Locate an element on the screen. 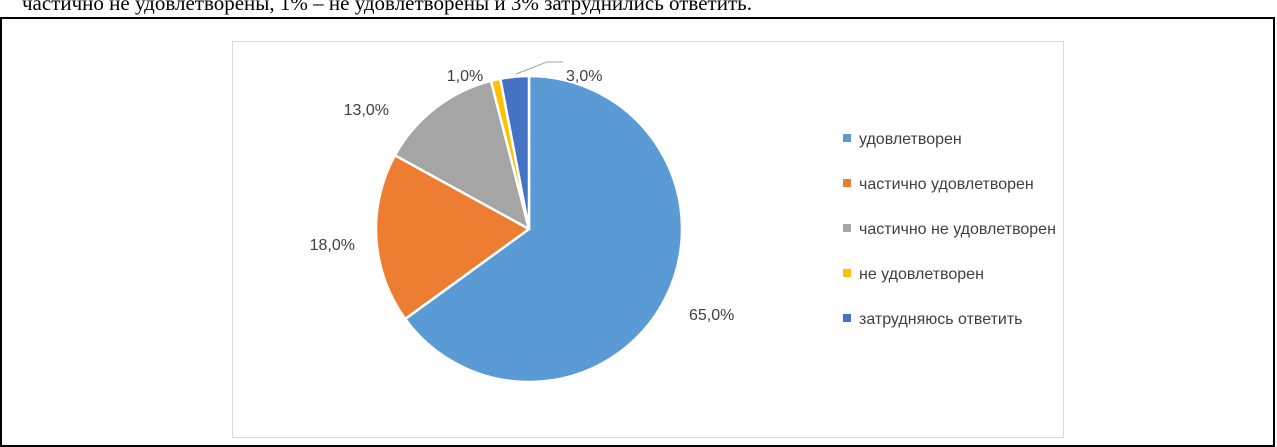  data-label: 13,0% is located at coordinates (366, 110).